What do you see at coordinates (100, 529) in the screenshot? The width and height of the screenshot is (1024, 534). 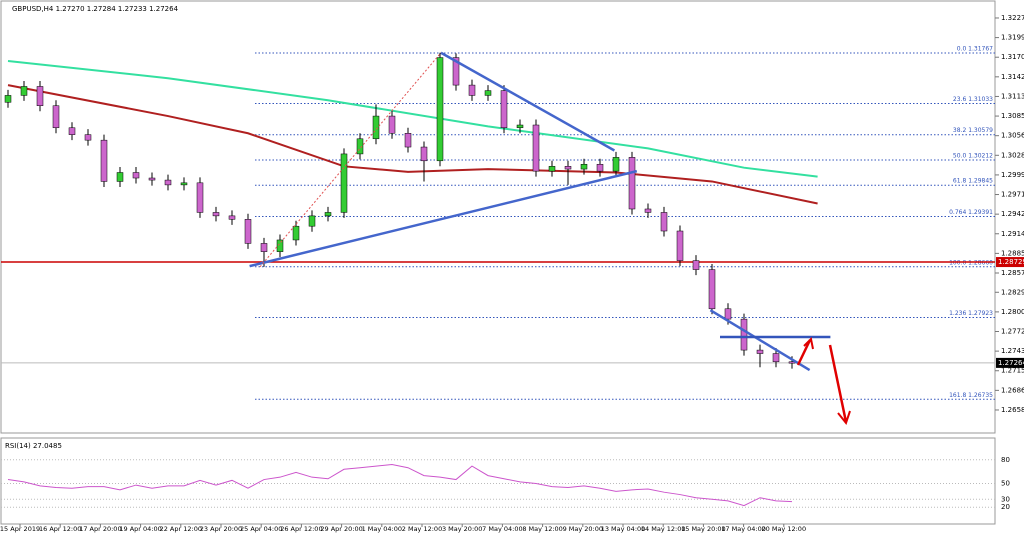 I see `x-tick-label: 17 Apr 20:00` at bounding box center [100, 529].